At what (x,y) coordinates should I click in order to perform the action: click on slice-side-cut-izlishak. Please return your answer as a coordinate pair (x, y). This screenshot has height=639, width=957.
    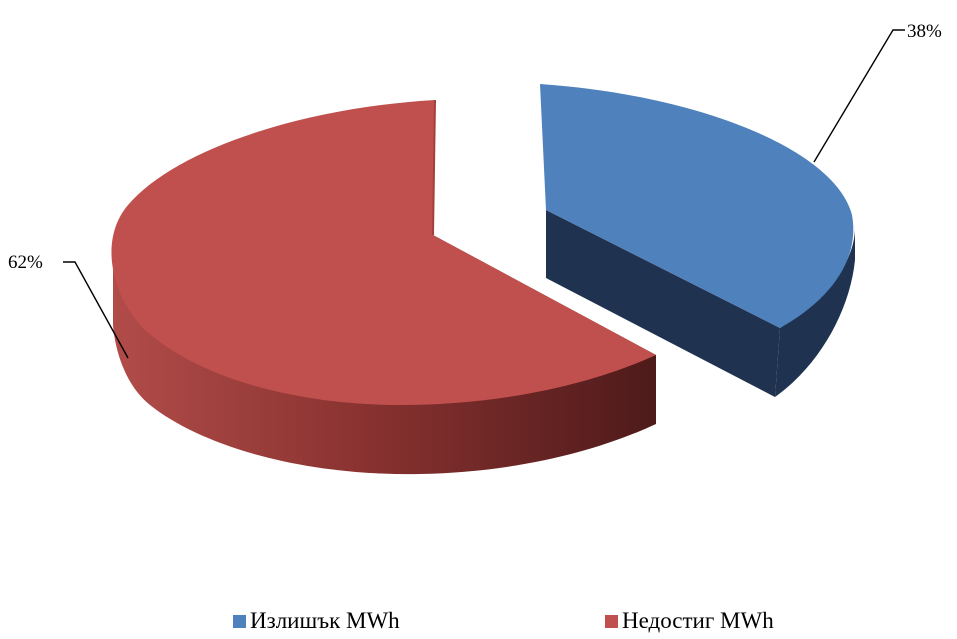
    Looking at the image, I should click on (663, 303).